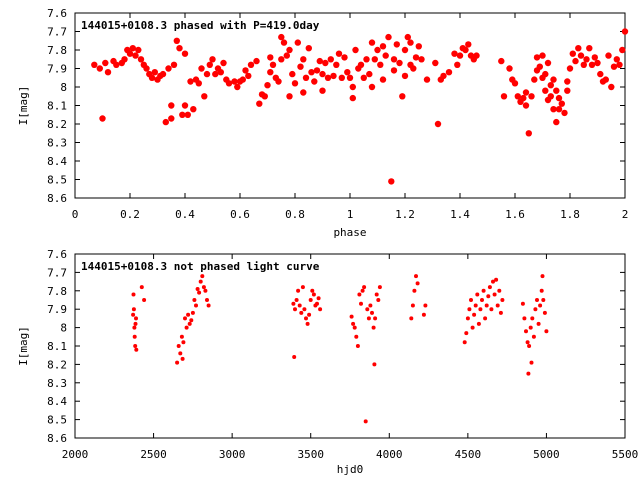  I want to click on y-tick-label: 8.3, so click(57, 383).